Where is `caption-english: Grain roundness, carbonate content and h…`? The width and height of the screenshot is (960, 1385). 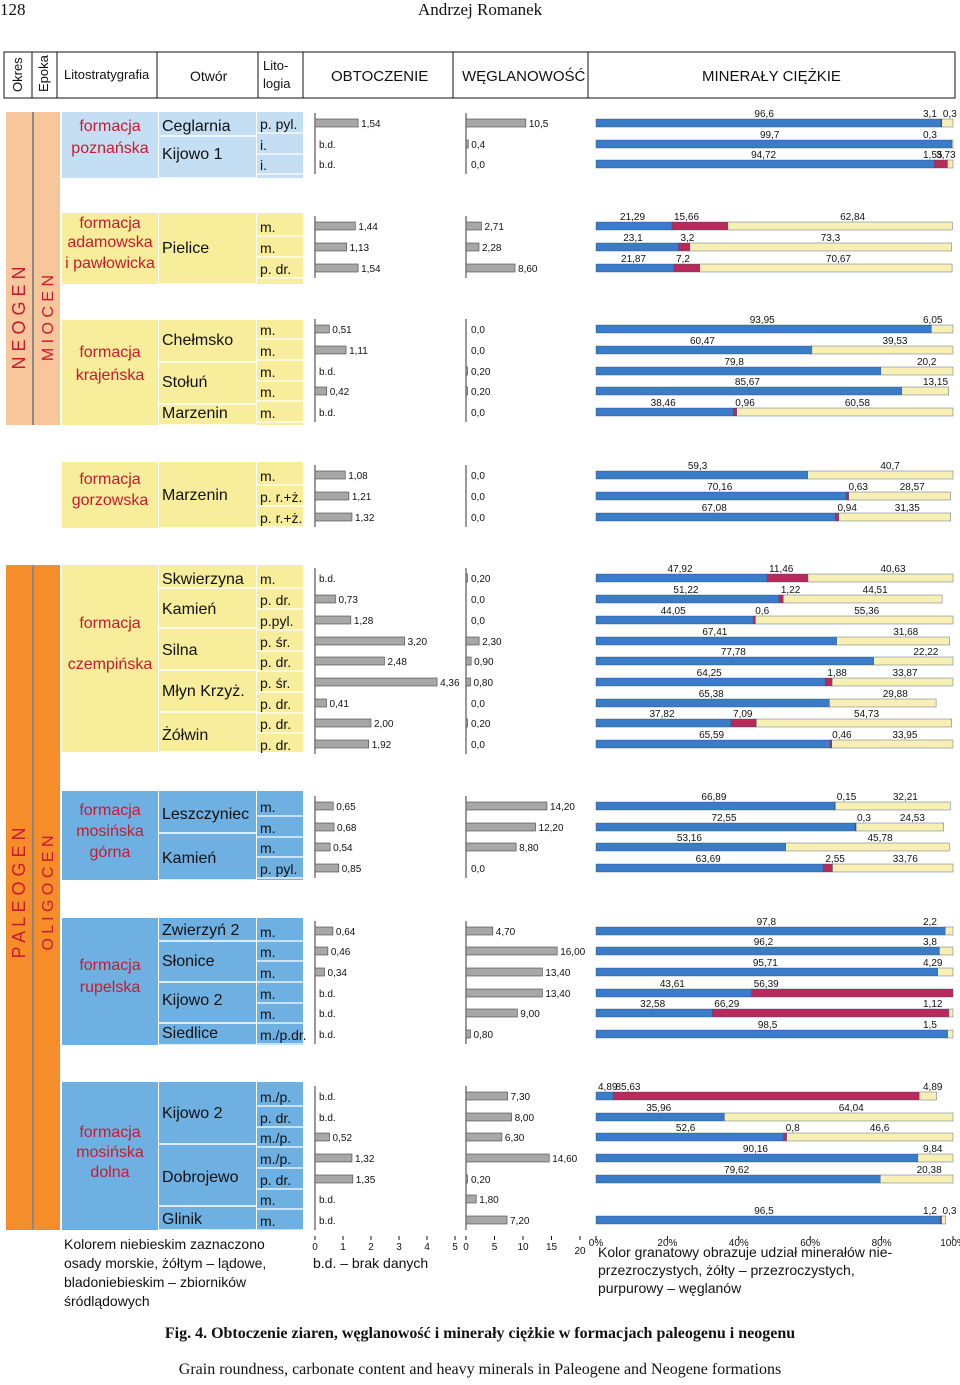
caption-english: Grain roundness, carbonate content and h… is located at coordinates (480, 1369).